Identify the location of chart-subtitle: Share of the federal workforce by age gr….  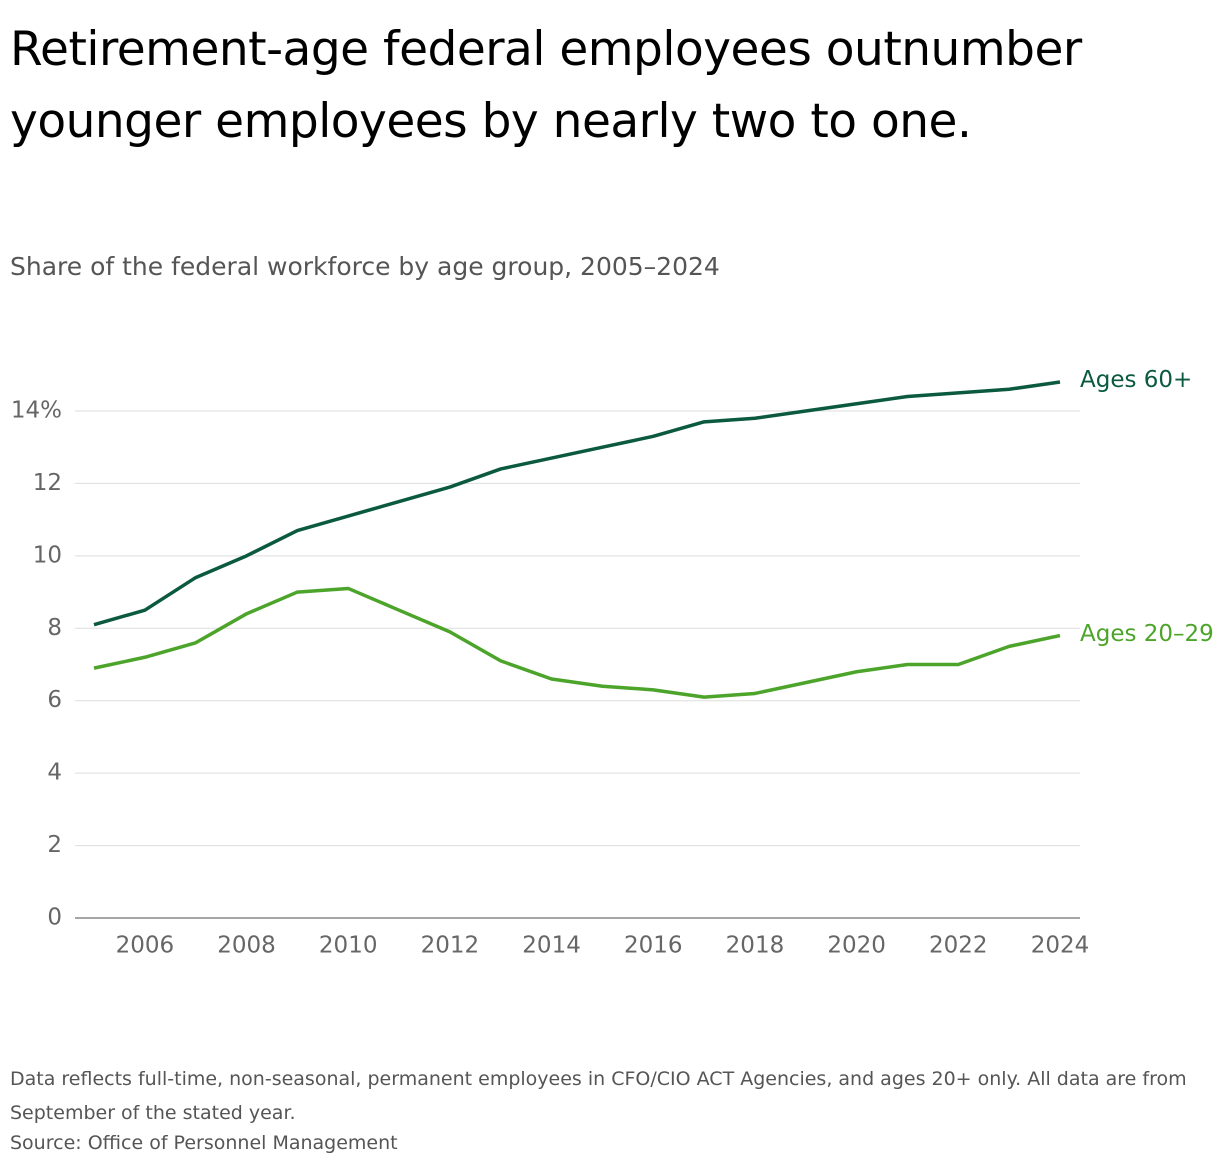
(365, 266).